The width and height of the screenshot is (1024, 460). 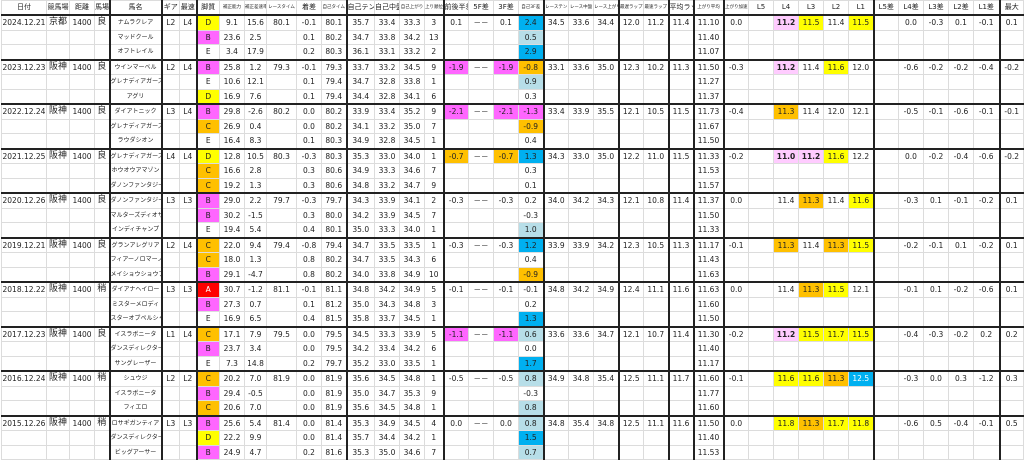 What do you see at coordinates (281, 155) in the screenshot?
I see `race-time-cell: 80.3` at bounding box center [281, 155].